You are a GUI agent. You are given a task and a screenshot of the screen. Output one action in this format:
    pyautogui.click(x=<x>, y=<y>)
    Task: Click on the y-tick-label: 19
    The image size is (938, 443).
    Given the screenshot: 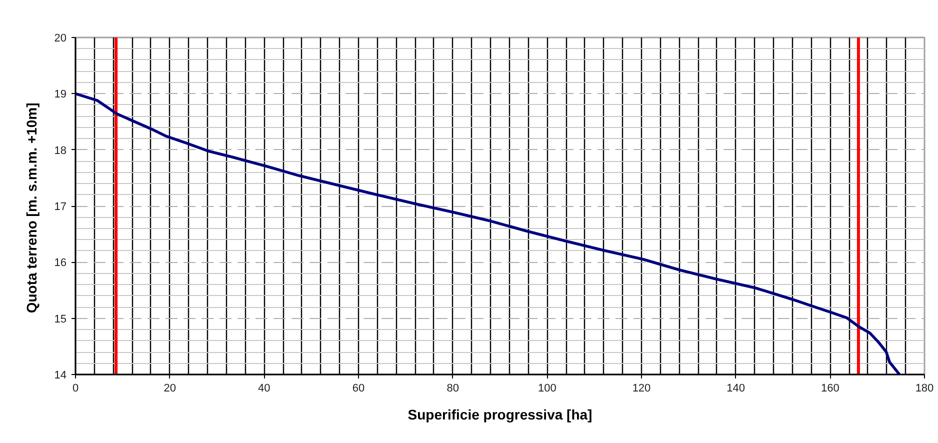 What is the action you would take?
    pyautogui.click(x=60, y=94)
    